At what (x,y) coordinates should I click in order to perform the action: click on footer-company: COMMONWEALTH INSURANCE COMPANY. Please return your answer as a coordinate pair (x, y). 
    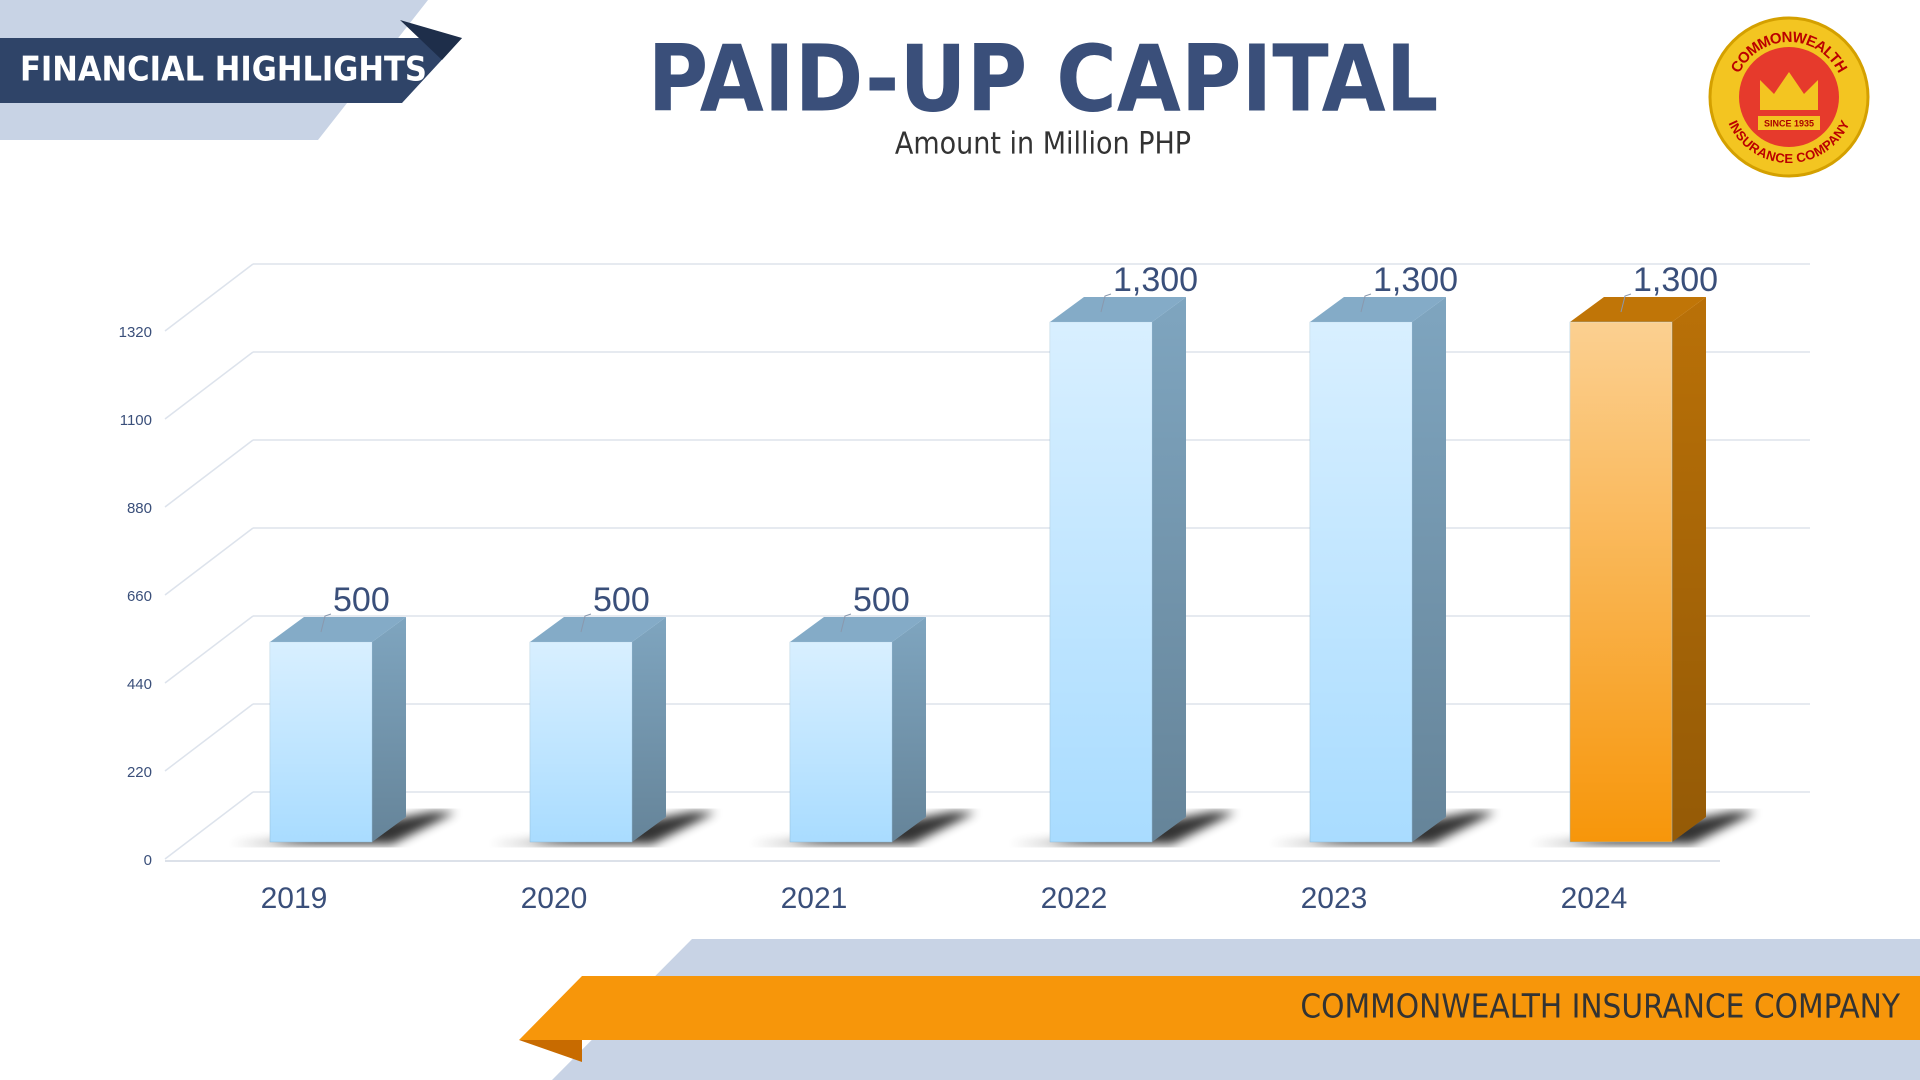
    Looking at the image, I should click on (1600, 1006).